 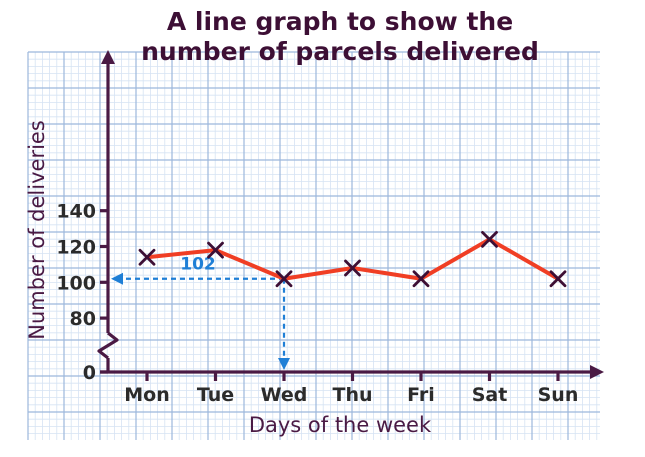 I want to click on data-point-sun, so click(x=558, y=279).